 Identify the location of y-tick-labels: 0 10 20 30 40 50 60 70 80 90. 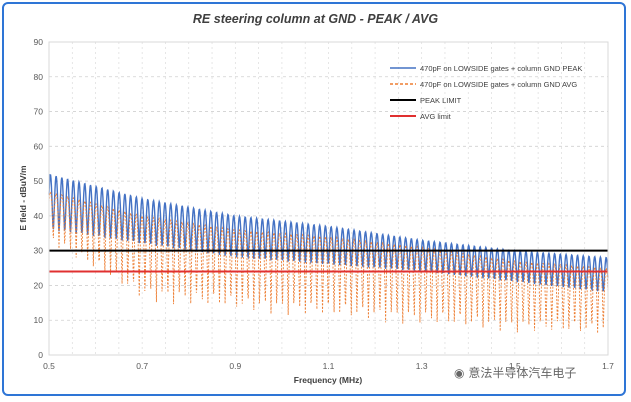
(39, 198).